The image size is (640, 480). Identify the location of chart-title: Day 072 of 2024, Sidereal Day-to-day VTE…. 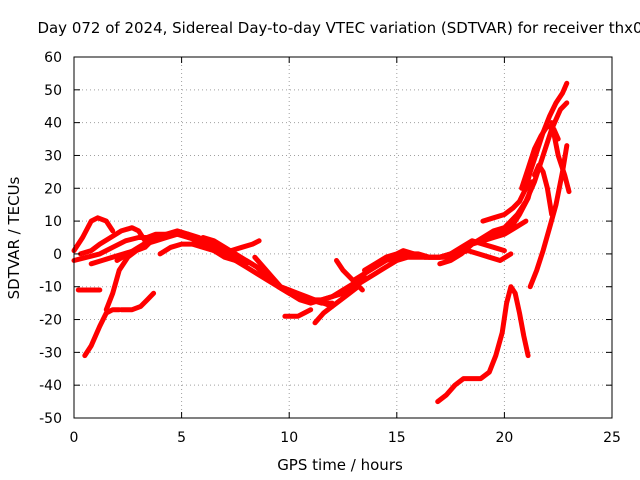
(338, 28).